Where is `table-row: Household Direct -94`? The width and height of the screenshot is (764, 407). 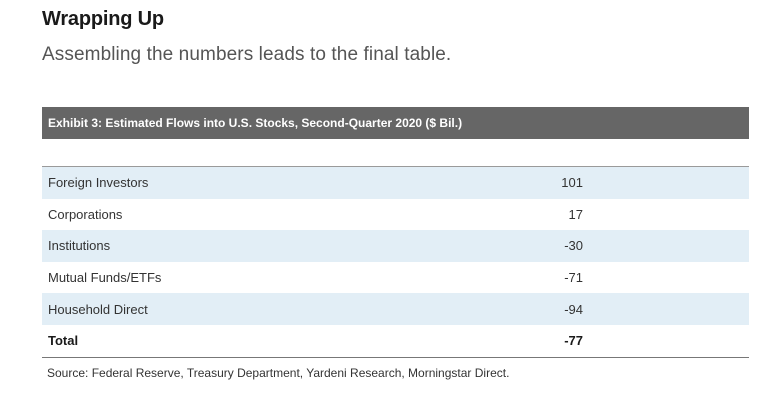 table-row: Household Direct -94 is located at coordinates (395, 309).